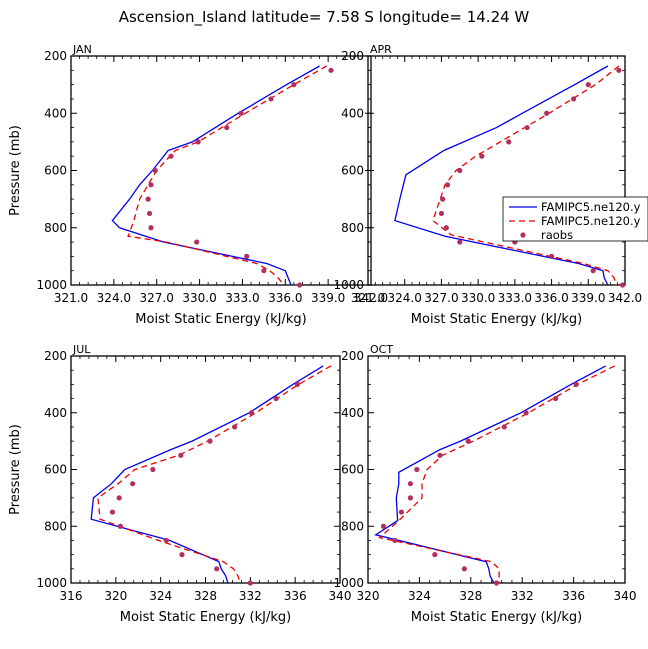  What do you see at coordinates (220, 319) in the screenshot?
I see `x-axis-label: Moist Static Energy (kJ/kg)` at bounding box center [220, 319].